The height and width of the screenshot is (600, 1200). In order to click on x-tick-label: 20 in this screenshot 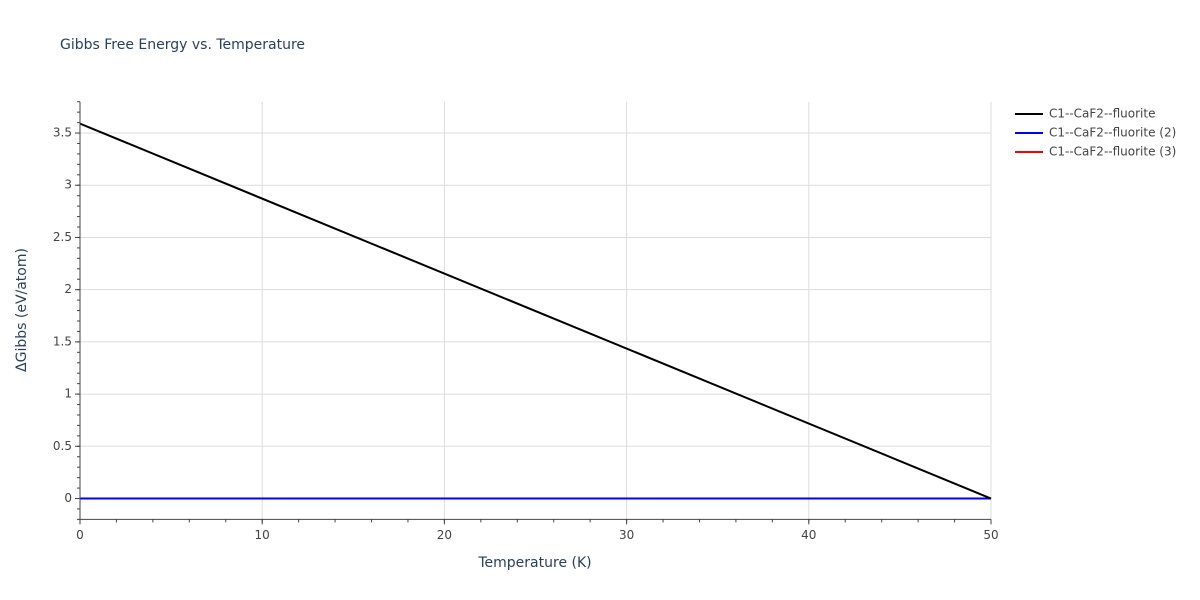, I will do `click(444, 535)`.